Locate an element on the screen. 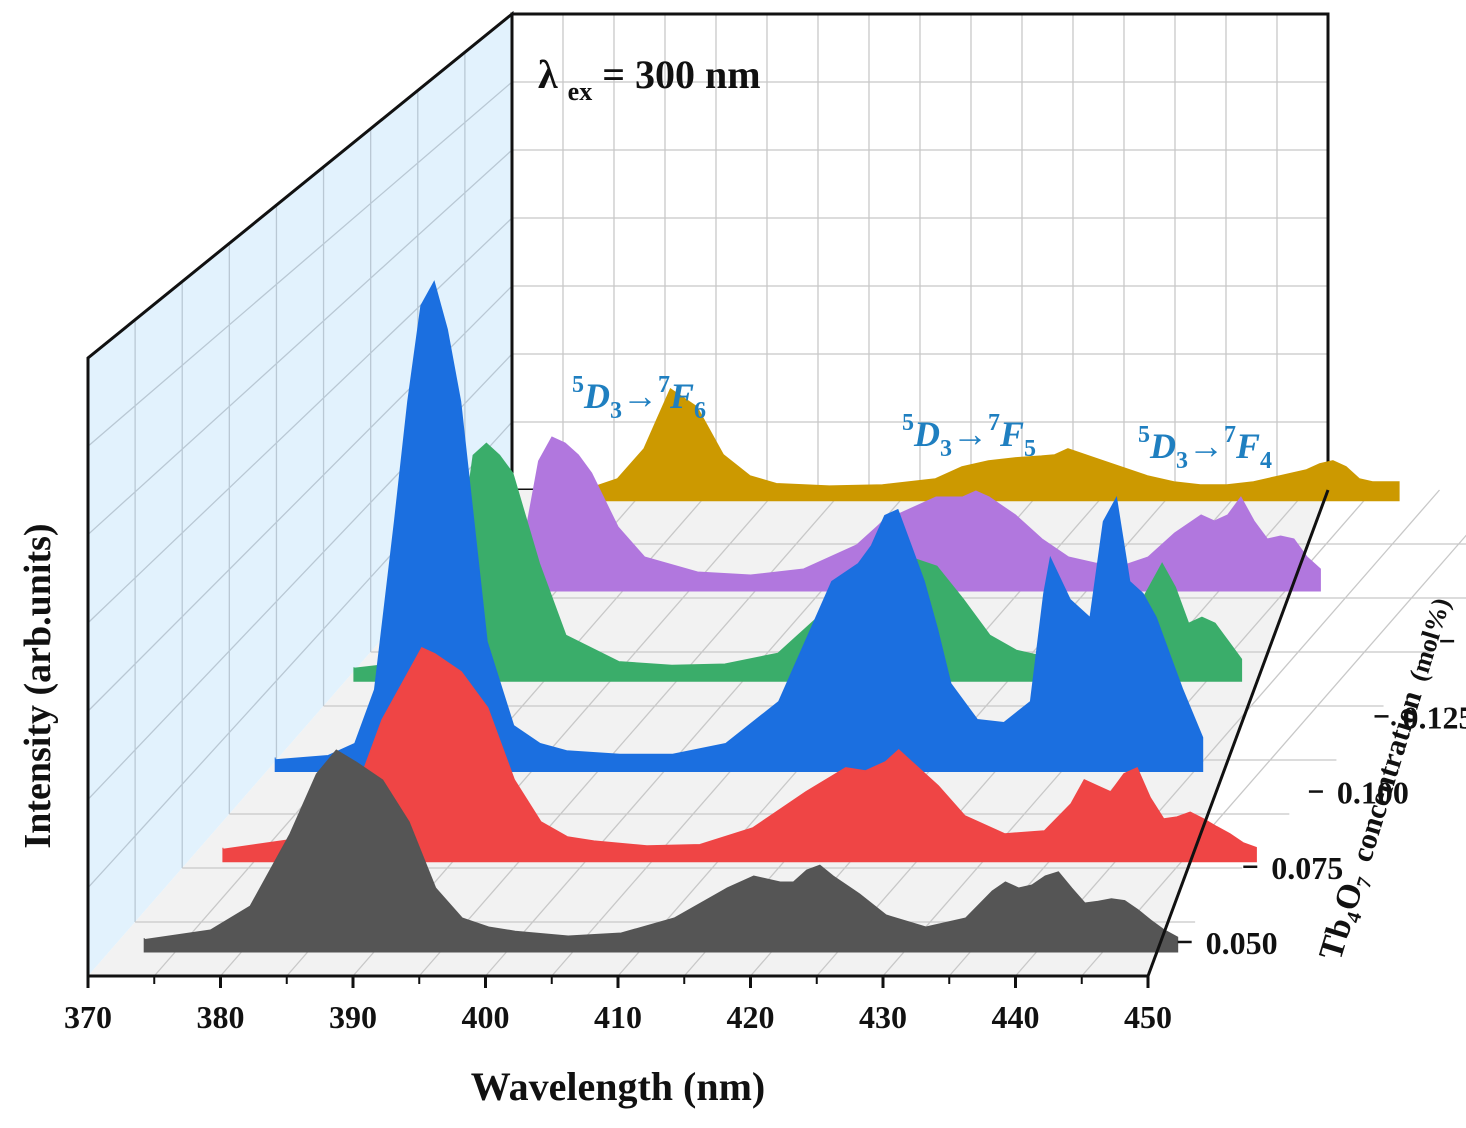 The image size is (1466, 1128). z-axis-title: Tb₄O₇ concentration (mol%) is located at coordinates (1385, 779).